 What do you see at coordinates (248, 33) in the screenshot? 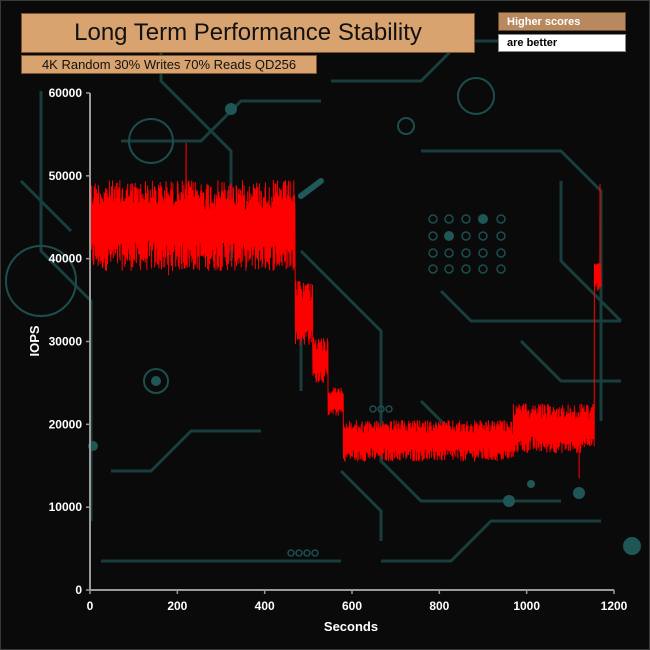
I see `chart-title: Long Term Performance Stability` at bounding box center [248, 33].